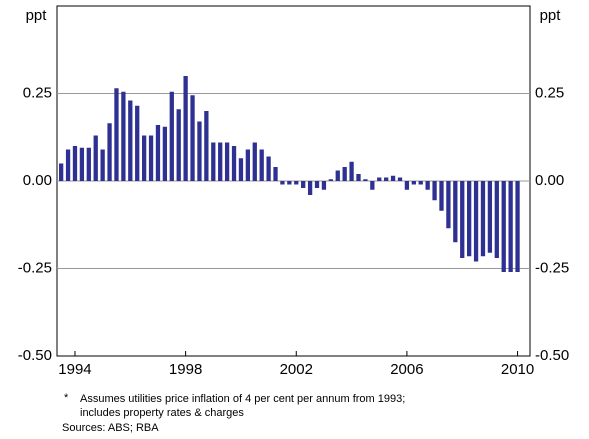 This screenshot has height=439, width=589. What do you see at coordinates (549, 180) in the screenshot?
I see `y2-tick-label: 0.00` at bounding box center [549, 180].